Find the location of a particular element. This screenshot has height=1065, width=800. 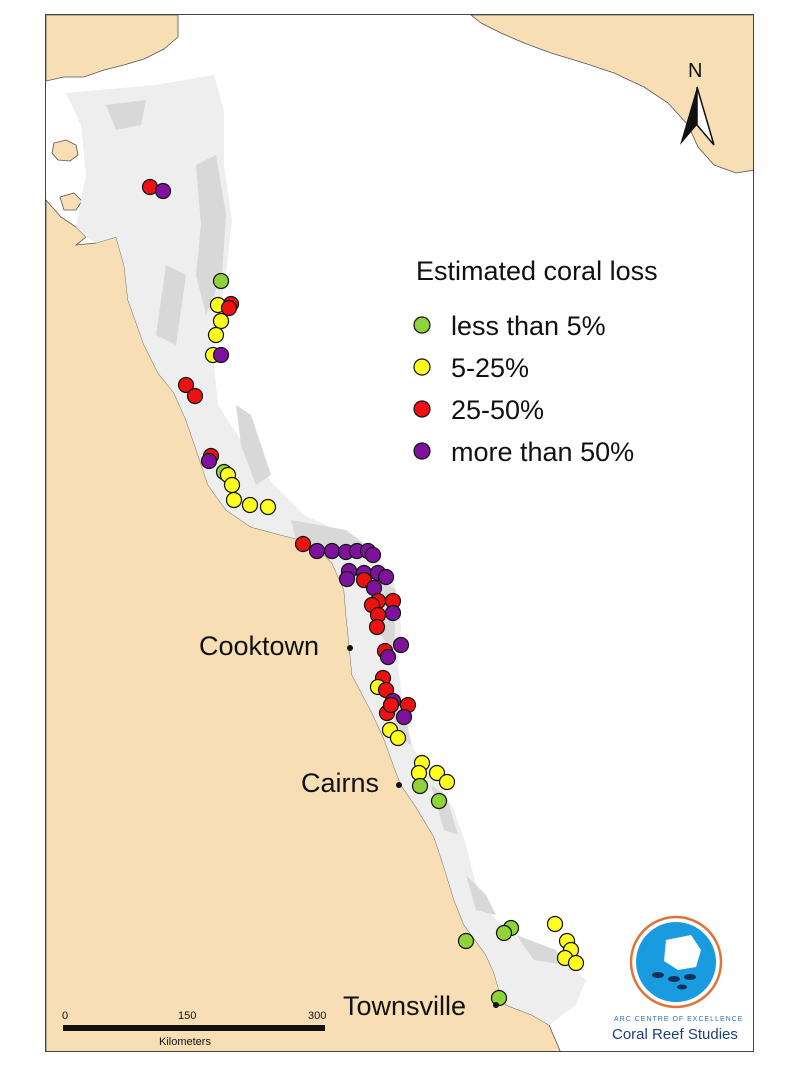

legend-item: more than 50% is located at coordinates (523, 452).